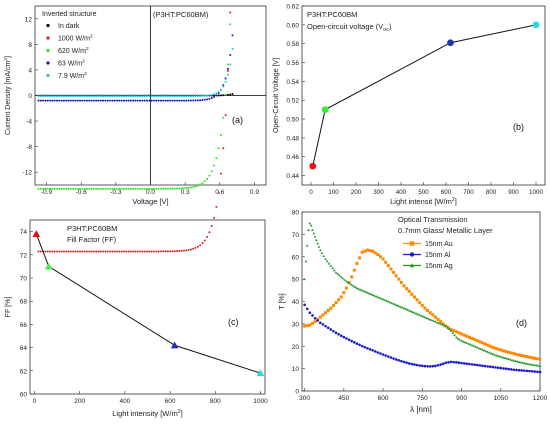 The width and height of the screenshot is (550, 425). Describe the element at coordinates (536, 192) in the screenshot. I see `x-tick-label: 1000` at that location.